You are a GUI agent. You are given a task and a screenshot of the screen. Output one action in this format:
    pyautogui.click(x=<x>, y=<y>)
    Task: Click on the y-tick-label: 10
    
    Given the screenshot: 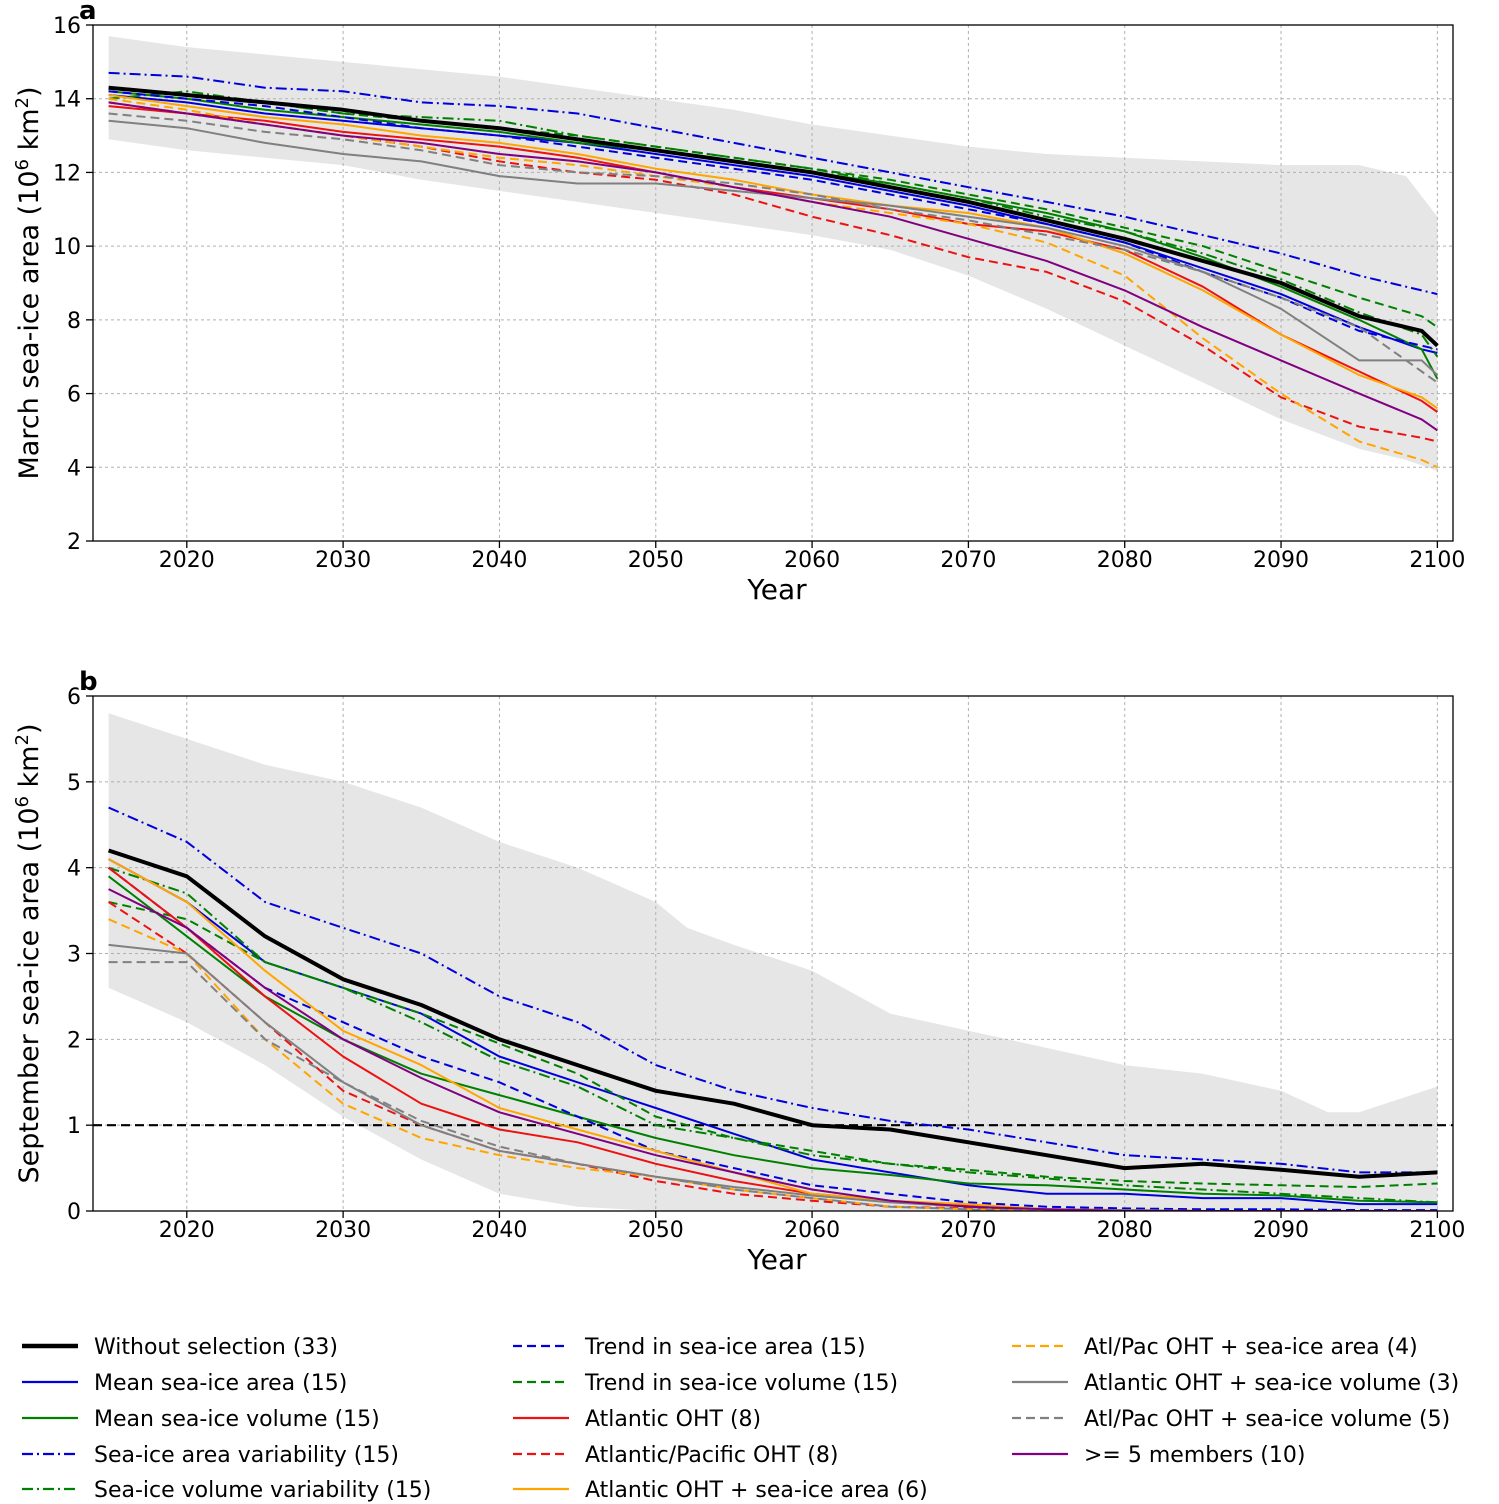 What is the action you would take?
    pyautogui.click(x=67, y=247)
    